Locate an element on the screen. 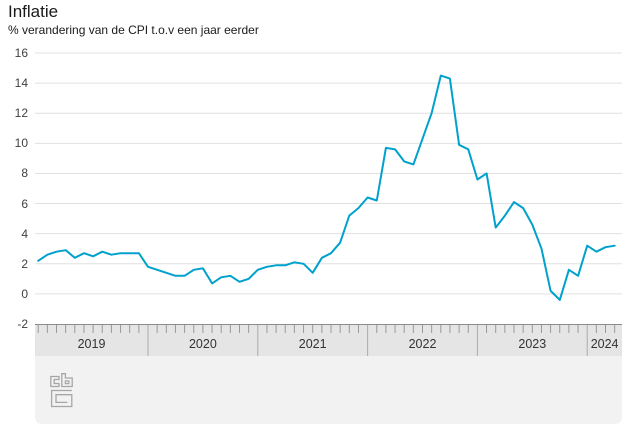 This screenshot has width=626, height=431. cbs-logo-icon is located at coordinates (61, 390).